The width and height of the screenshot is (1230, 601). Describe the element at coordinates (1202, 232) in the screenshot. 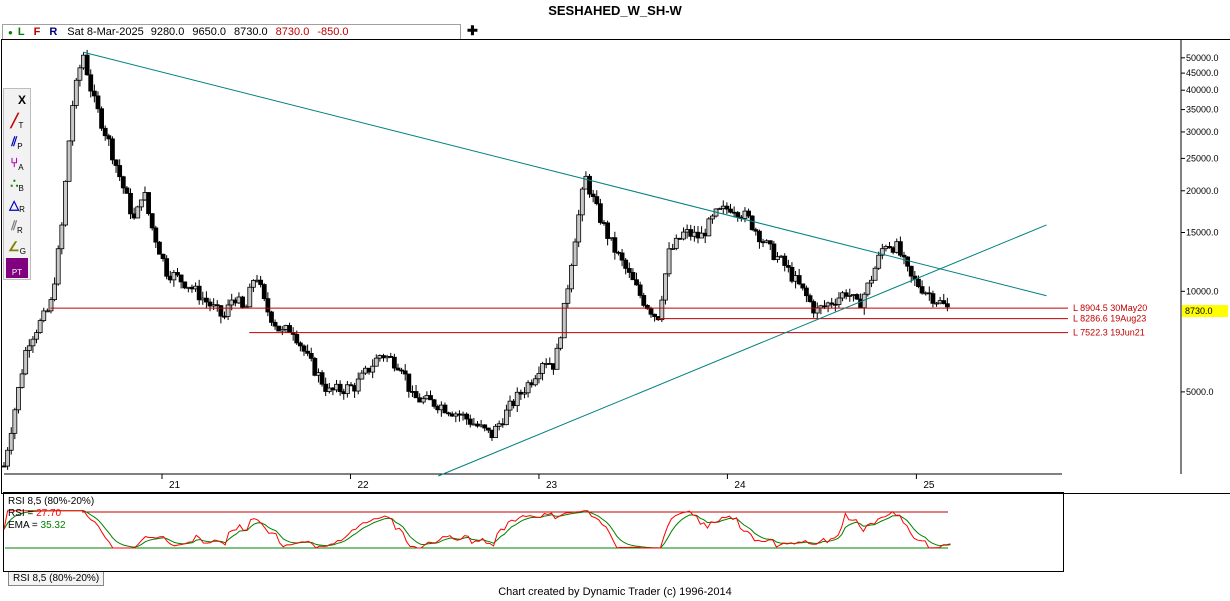

I see `y-tick-label: 15000.0` at that location.